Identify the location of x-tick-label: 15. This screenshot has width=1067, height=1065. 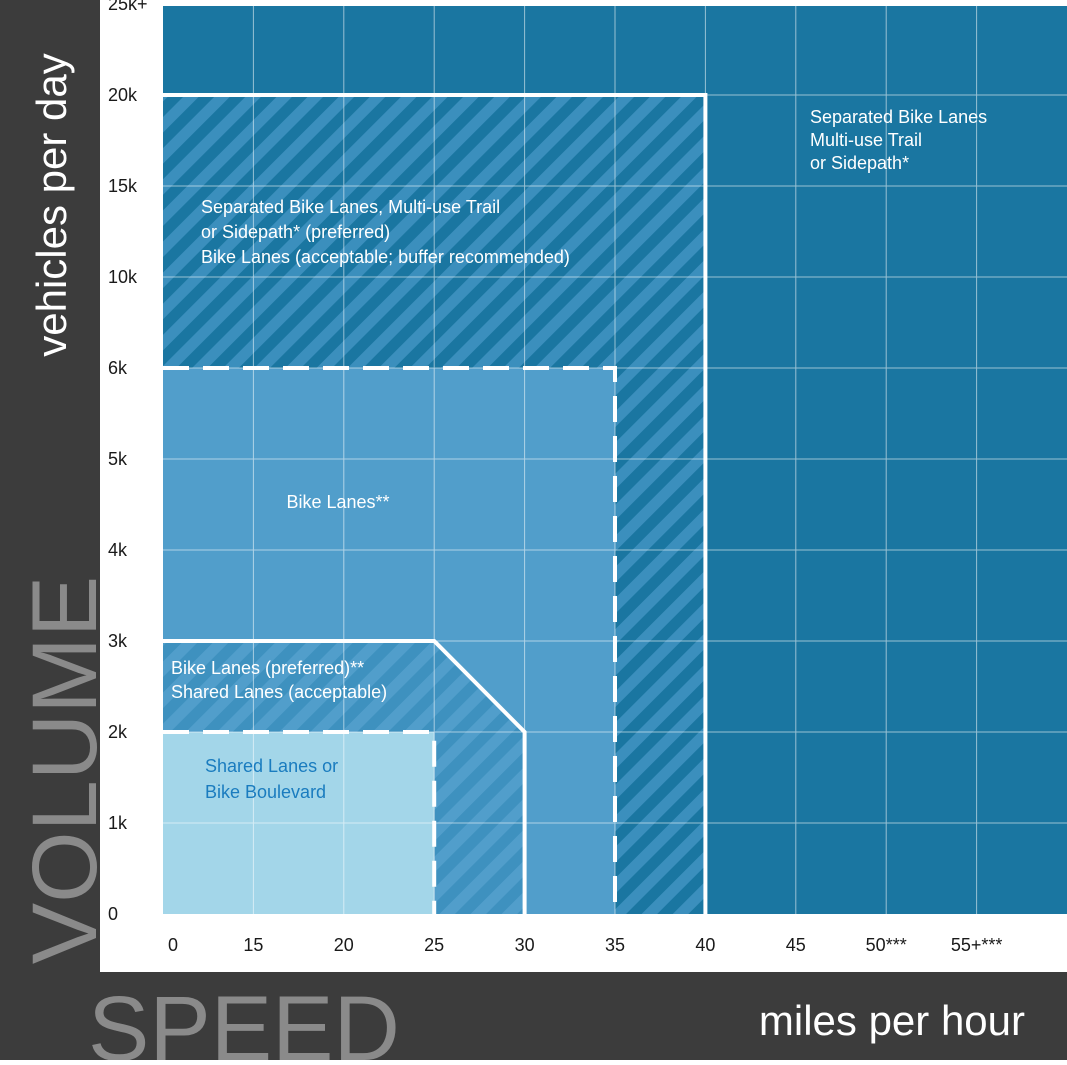
(253, 945).